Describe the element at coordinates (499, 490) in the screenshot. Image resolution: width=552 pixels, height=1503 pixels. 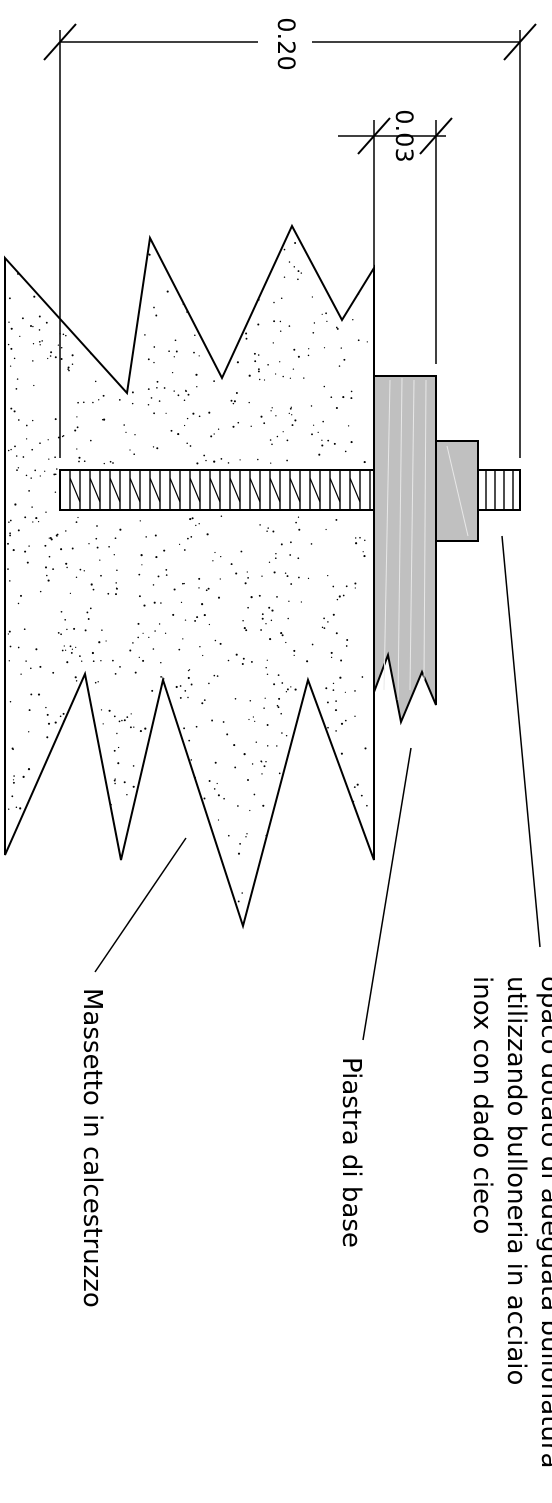
I see `rod-end` at that location.